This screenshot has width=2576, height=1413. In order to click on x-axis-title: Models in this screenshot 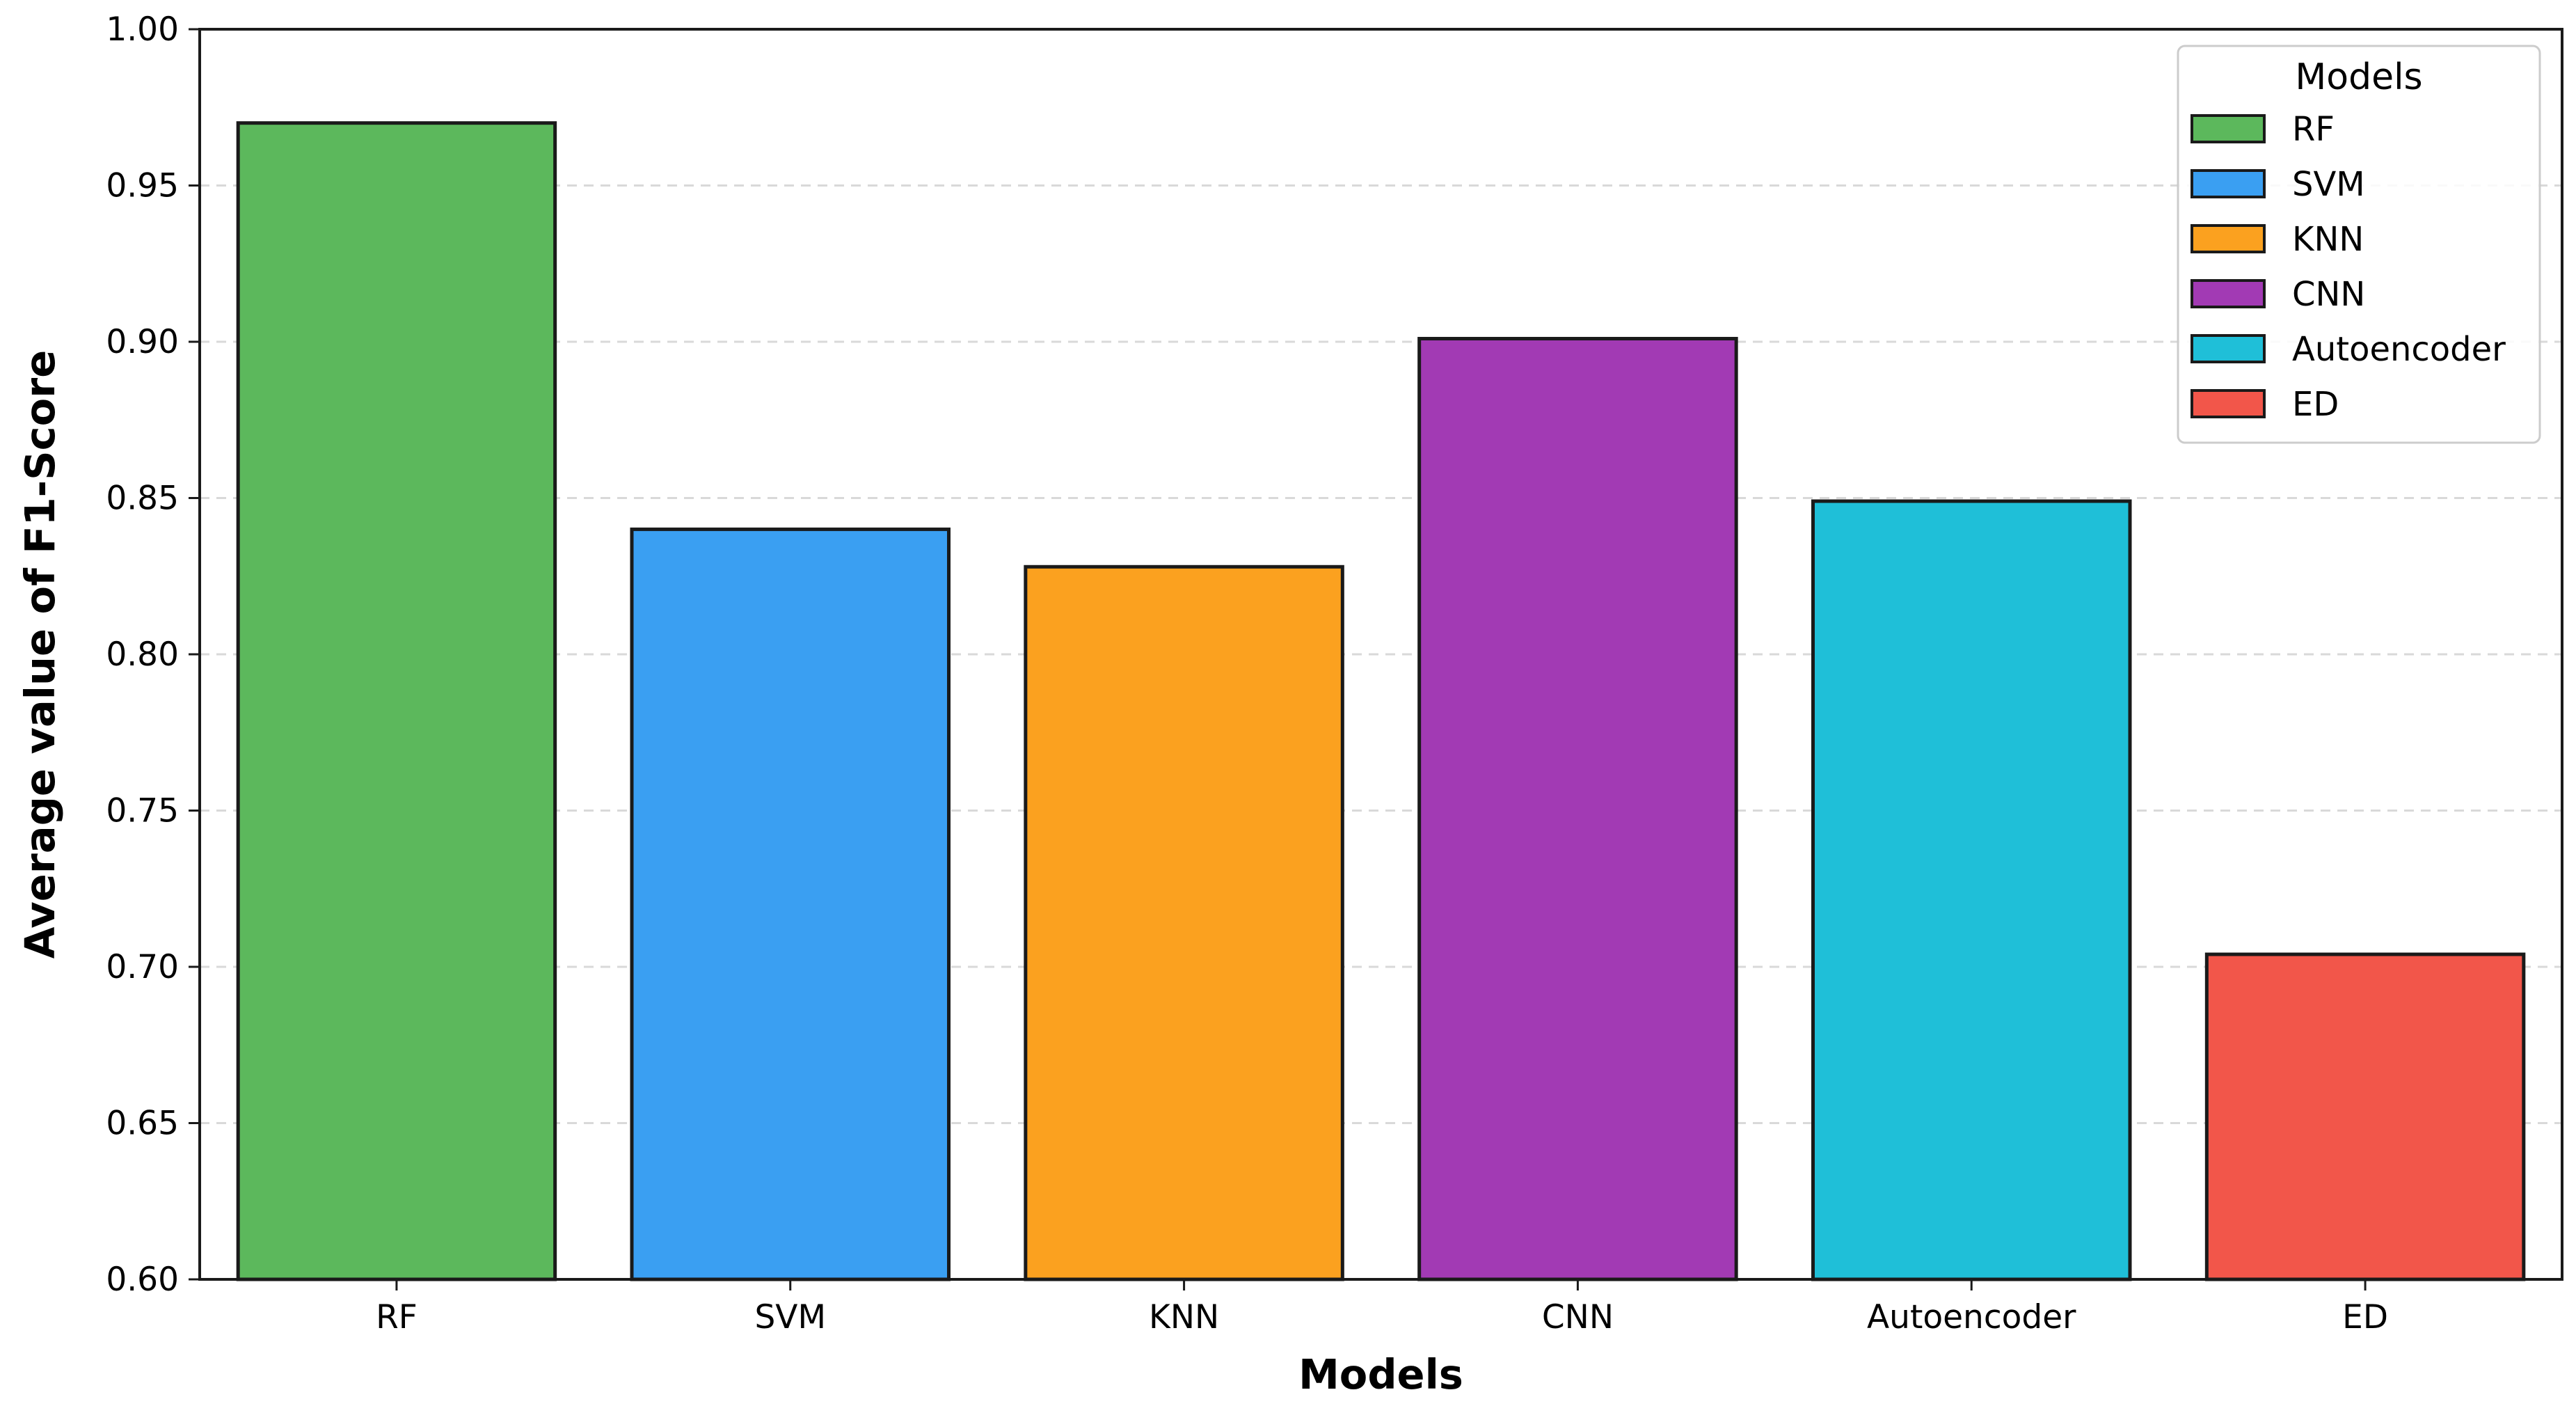, I will do `click(1380, 1374)`.